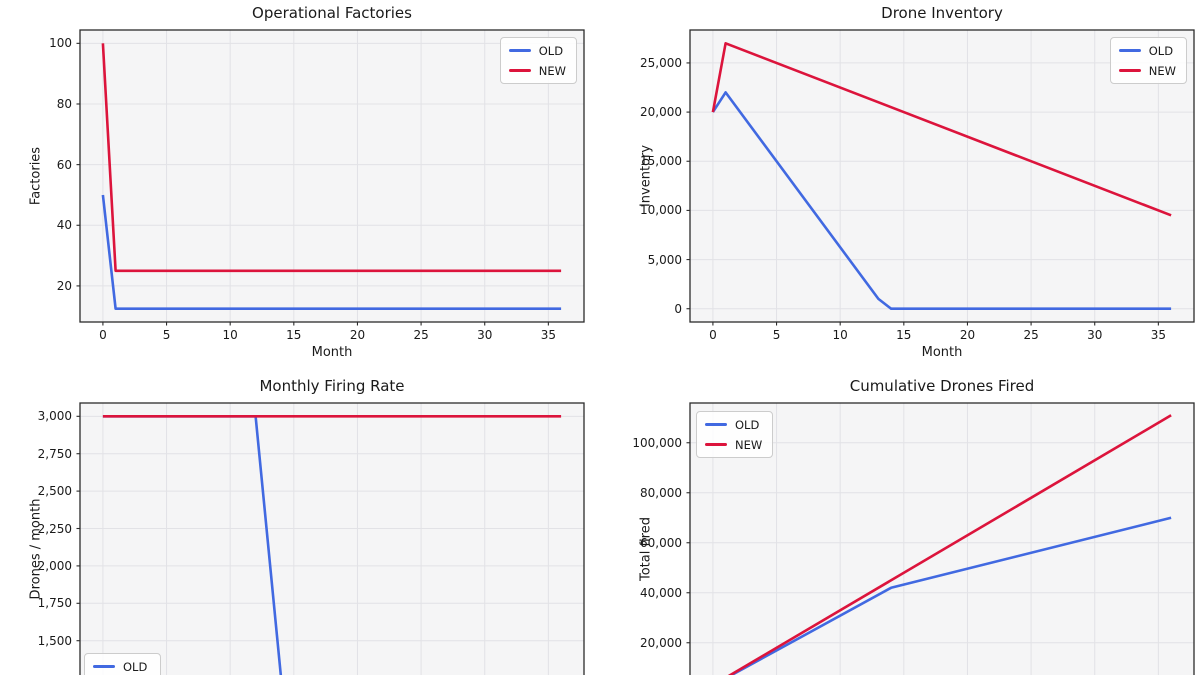 The image size is (1200, 675). Describe the element at coordinates (552, 70) in the screenshot. I see `operational-factories-legend-label: NEW` at that location.